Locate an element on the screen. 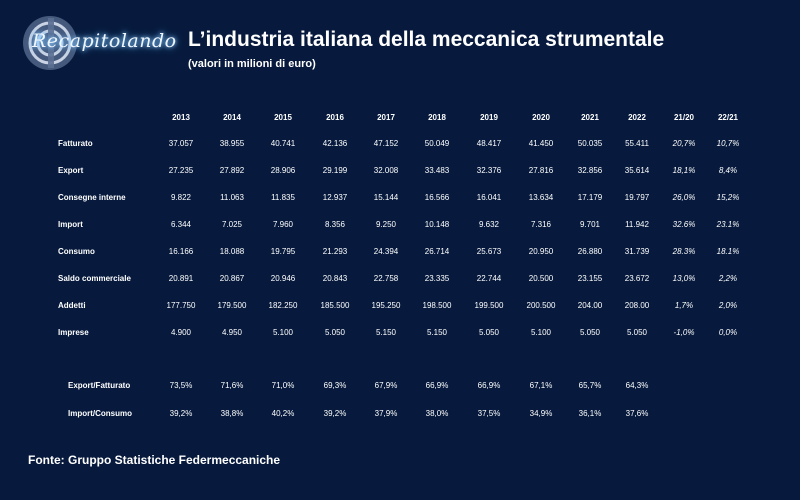 The height and width of the screenshot is (500, 800). table-cell: 9.632 is located at coordinates (489, 224).